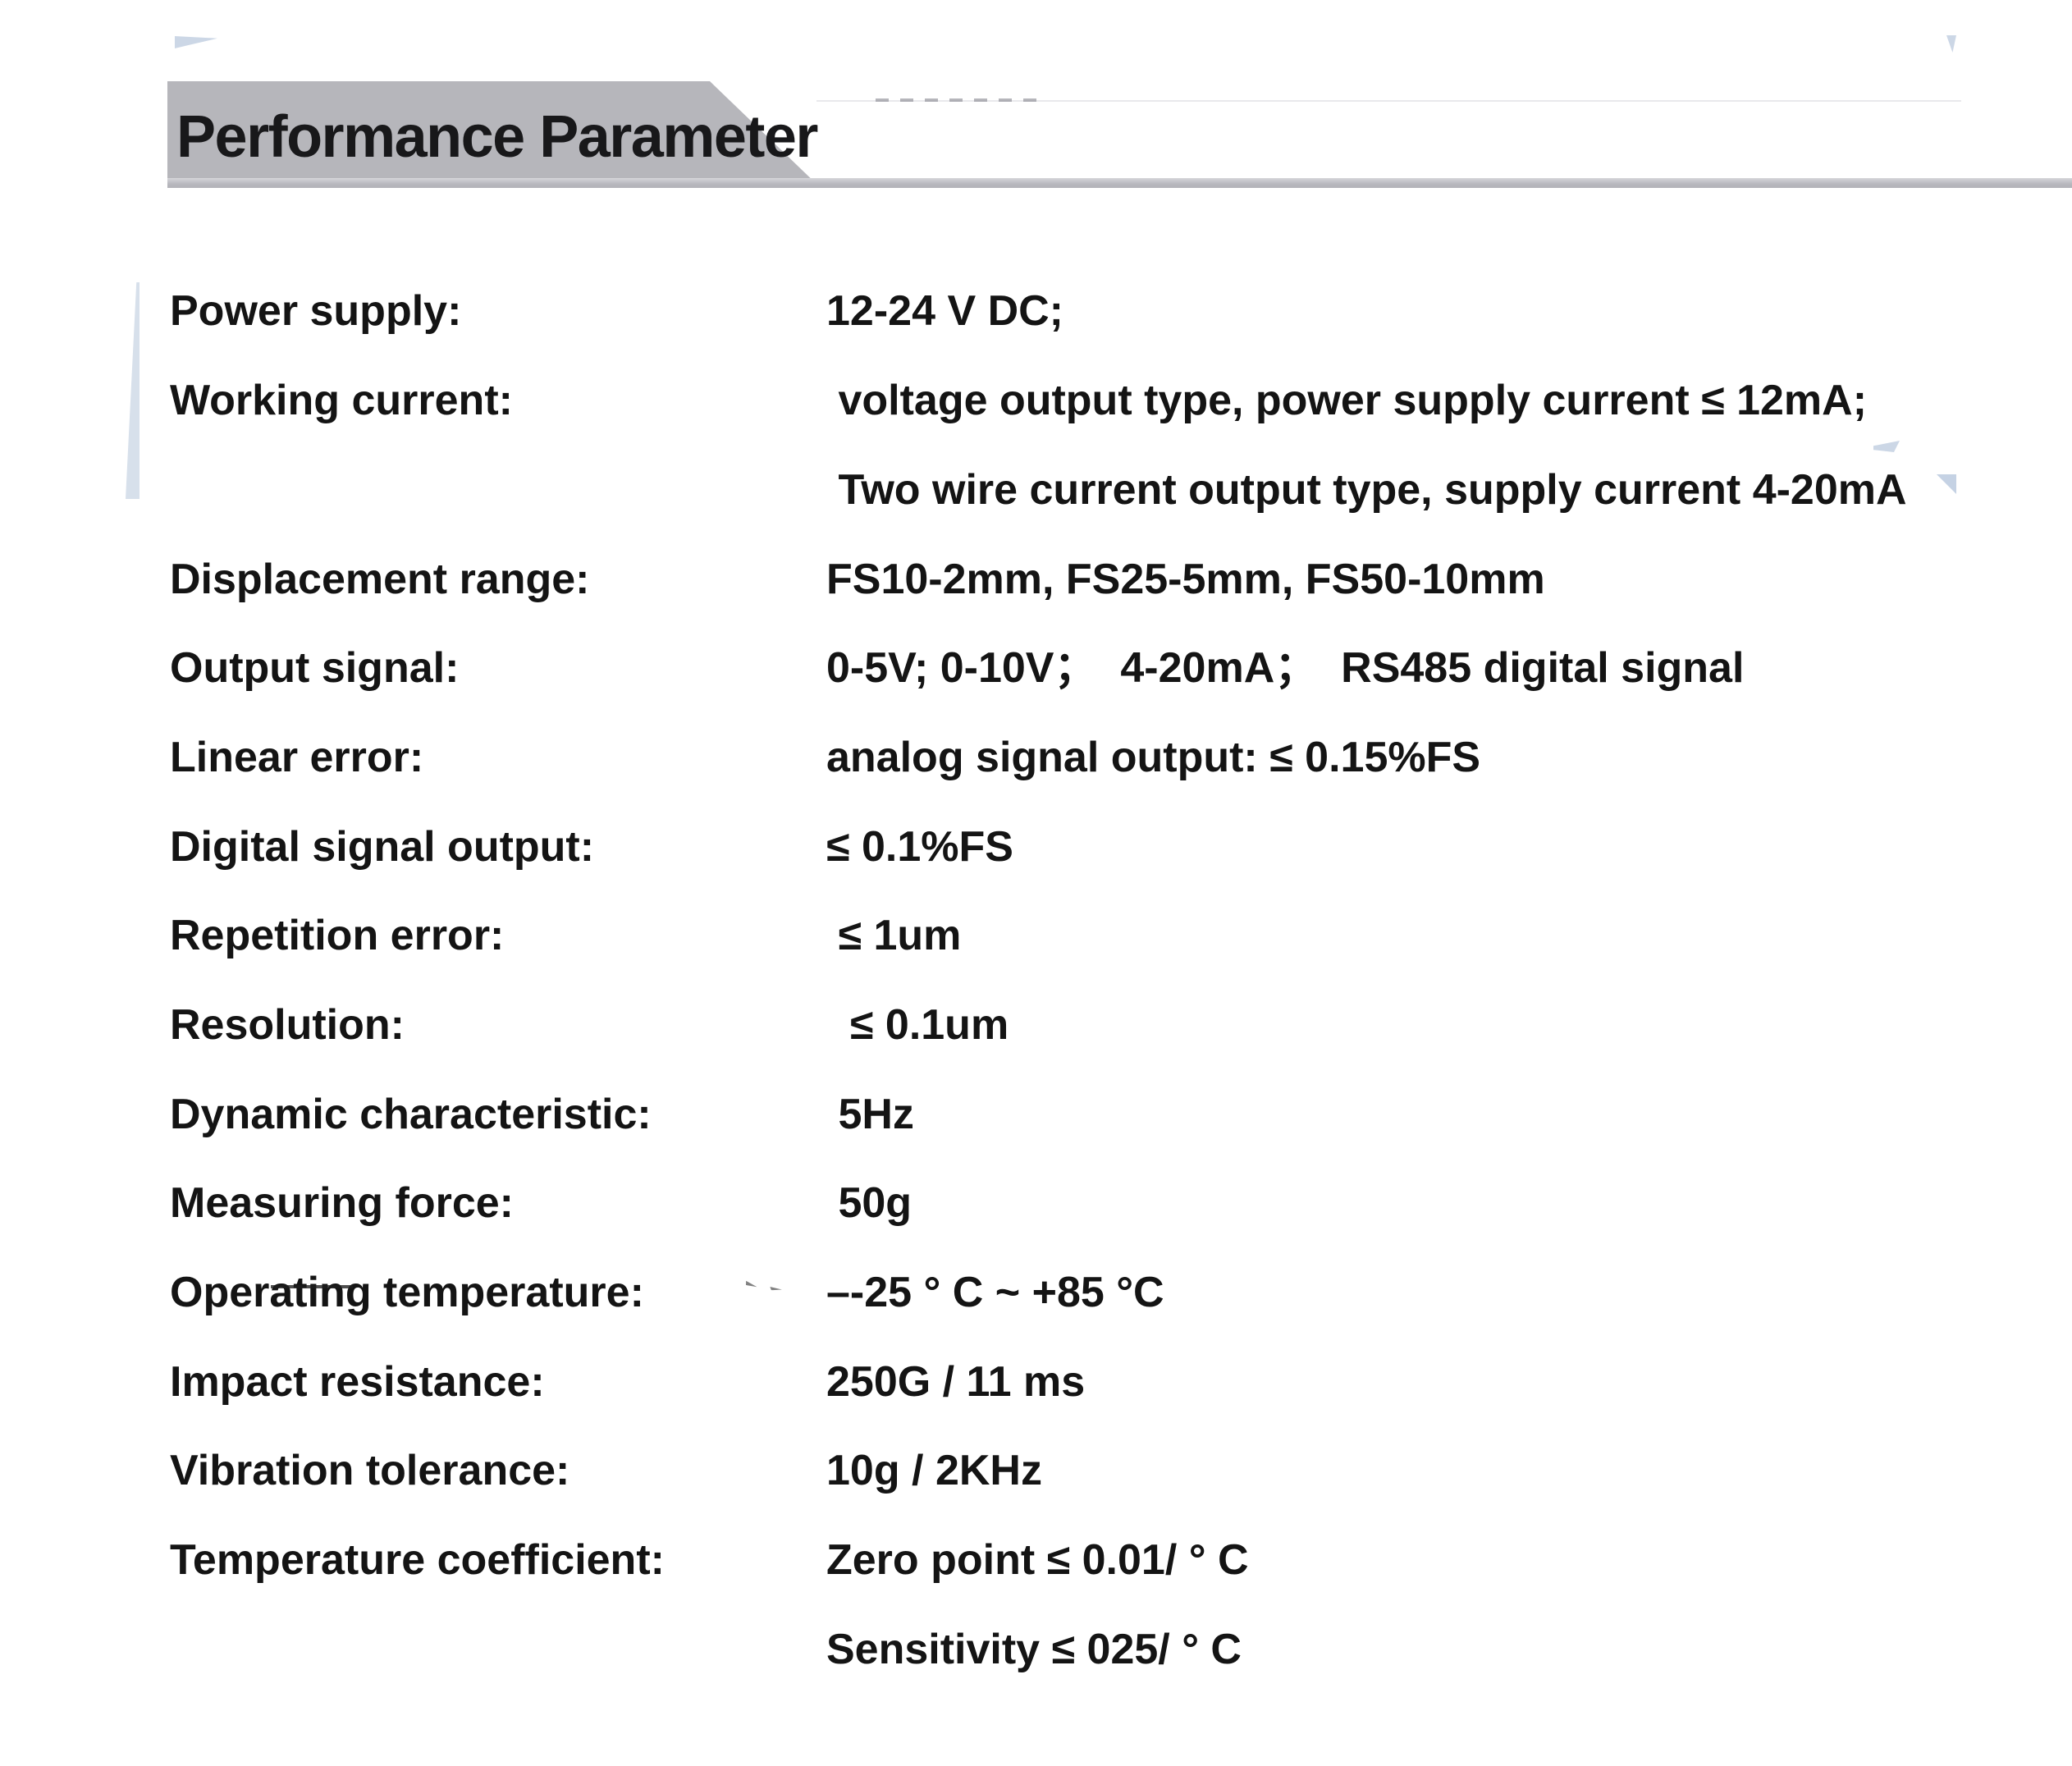  I want to click on table-row: Digital signal output: ≤ 0.1%FS, so click(1097, 847).